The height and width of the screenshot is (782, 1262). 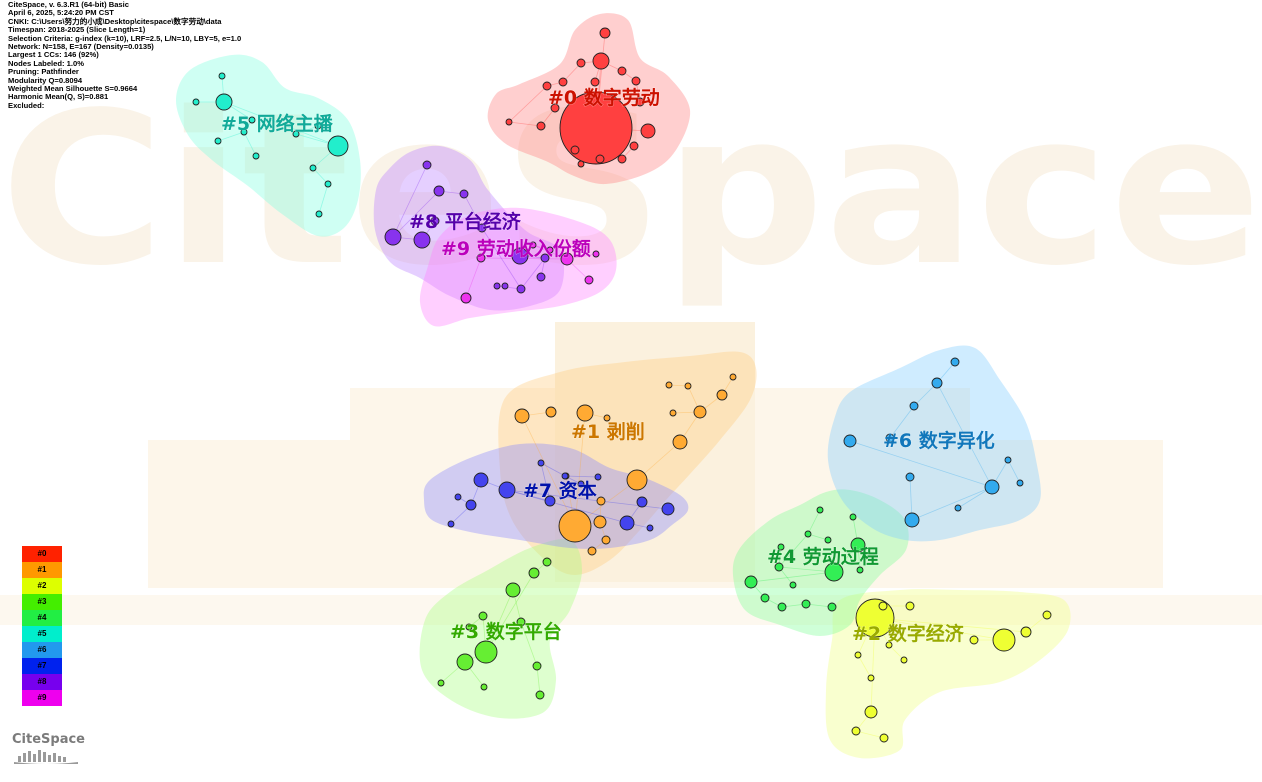 What do you see at coordinates (939, 441) in the screenshot?
I see `cluster-label: #6 数字异化` at bounding box center [939, 441].